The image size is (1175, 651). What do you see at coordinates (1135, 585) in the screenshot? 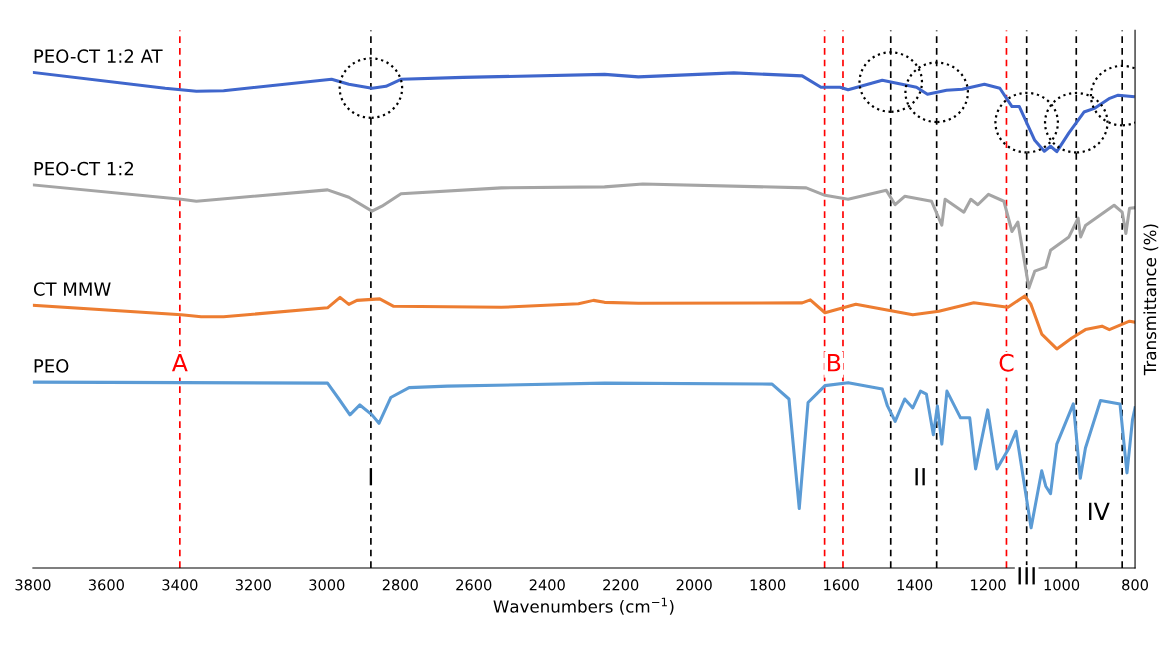
I see `x-tick-label: 800` at bounding box center [1135, 585].